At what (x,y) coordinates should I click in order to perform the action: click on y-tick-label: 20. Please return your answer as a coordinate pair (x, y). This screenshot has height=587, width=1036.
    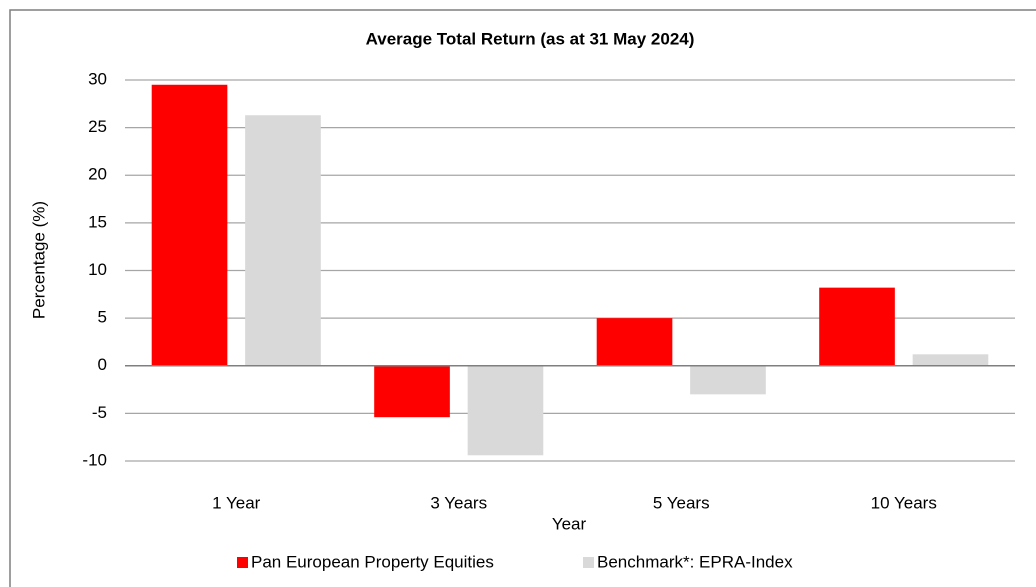
    Looking at the image, I should click on (97, 174).